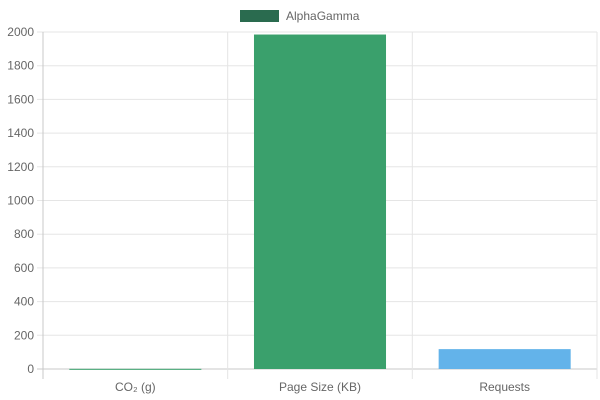 The height and width of the screenshot is (400, 600). What do you see at coordinates (30, 369) in the screenshot?
I see `y-tick-label: 0` at bounding box center [30, 369].